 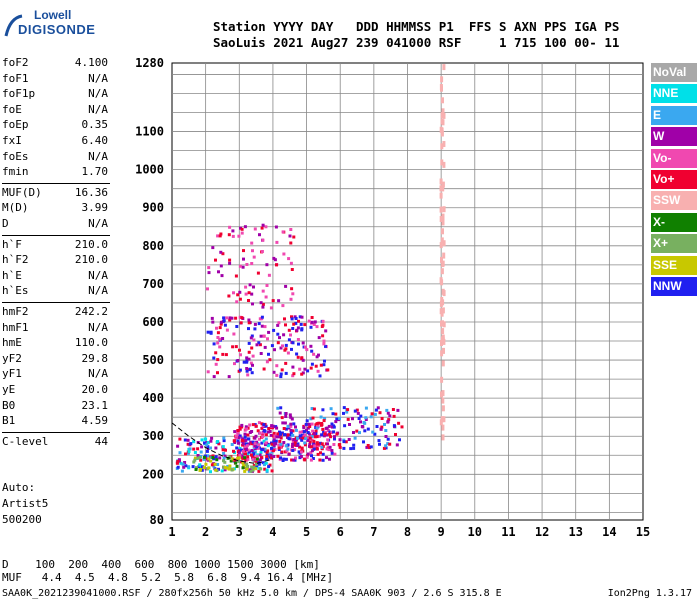 What do you see at coordinates (55, 209) in the screenshot?
I see `param-row-m-d-: M(D) 3.99` at bounding box center [55, 209].